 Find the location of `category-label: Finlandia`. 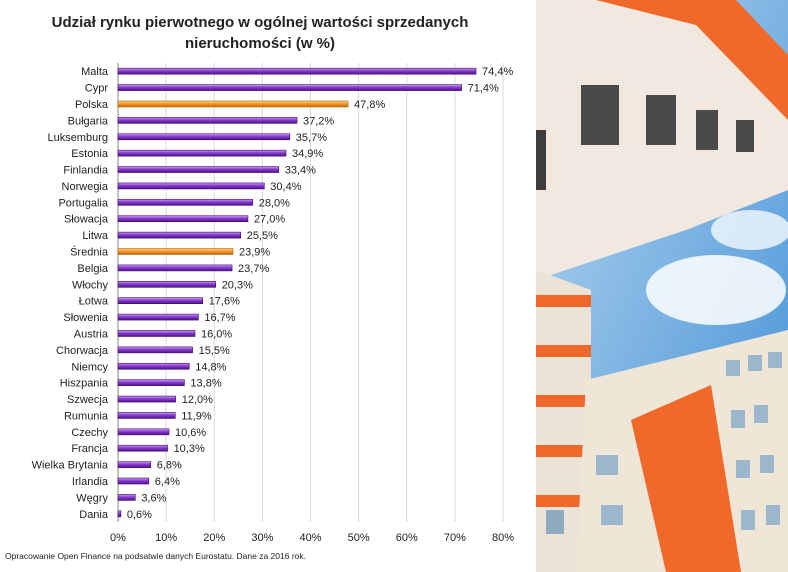

category-label: Finlandia is located at coordinates (86, 171).